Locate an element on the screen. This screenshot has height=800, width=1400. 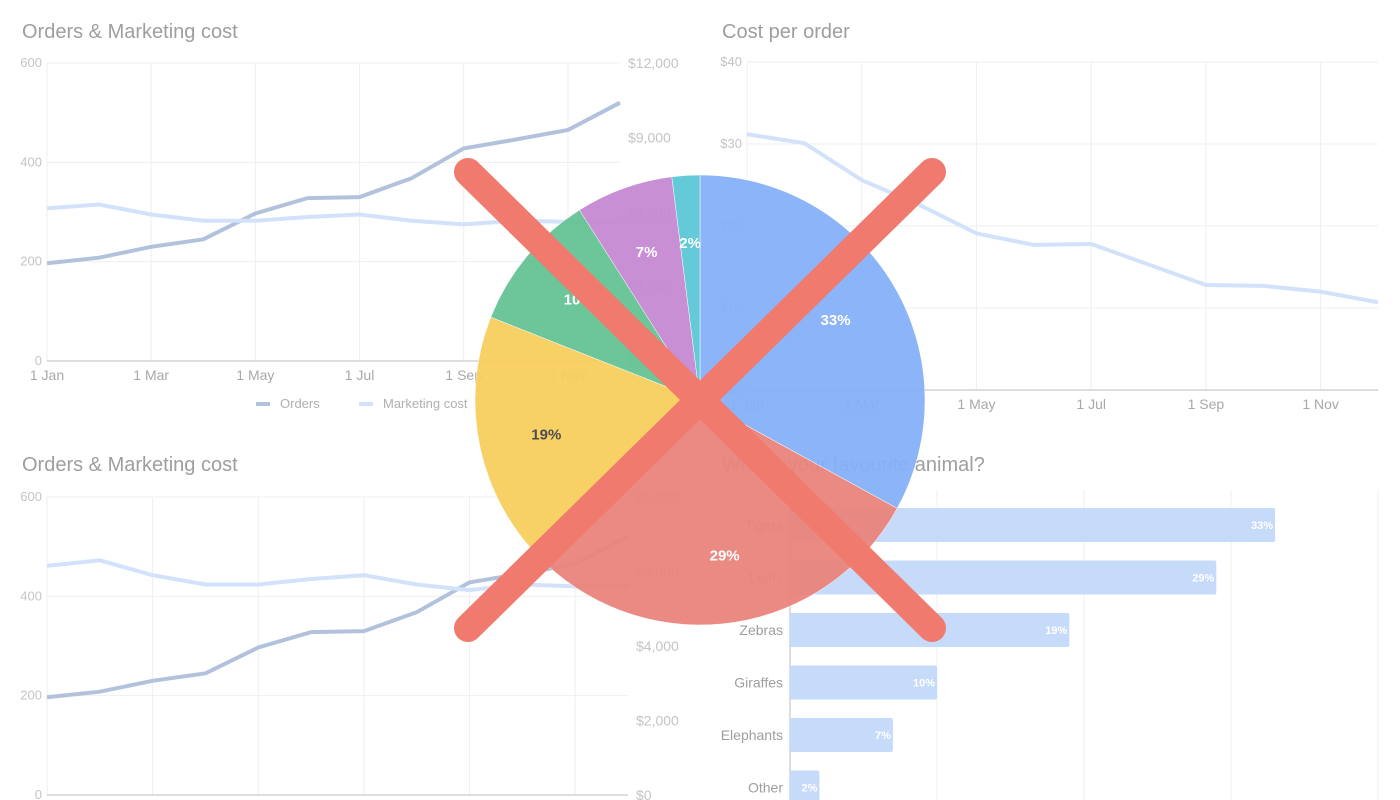
bar-other is located at coordinates (805, 785).